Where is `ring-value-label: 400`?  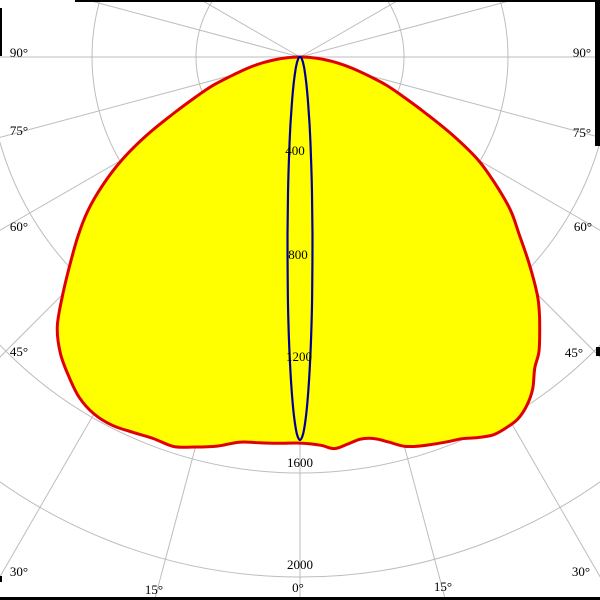
ring-value-label: 400 is located at coordinates (295, 150).